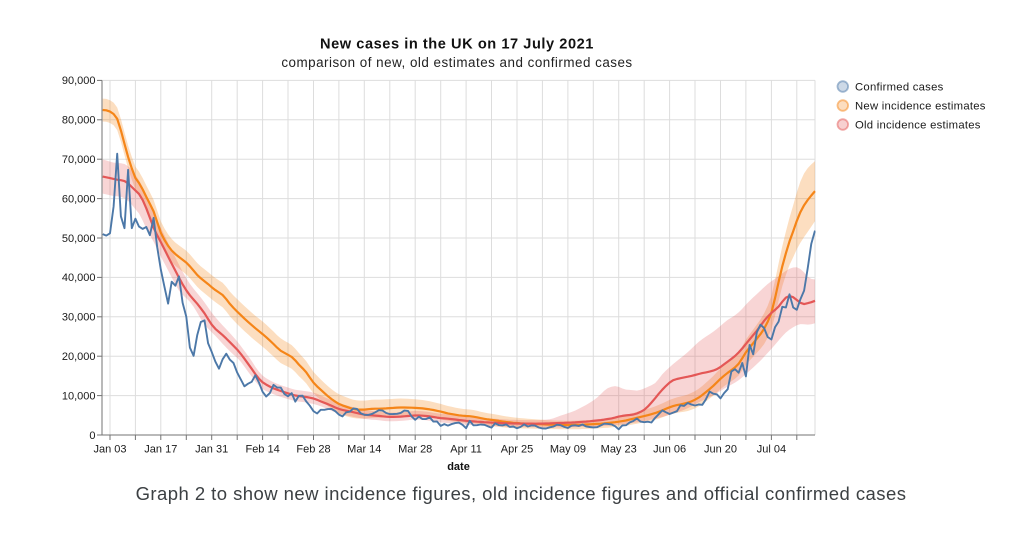 The width and height of the screenshot is (1024, 549). What do you see at coordinates (109, 450) in the screenshot?
I see `svg-text: Jan 03` at bounding box center [109, 450].